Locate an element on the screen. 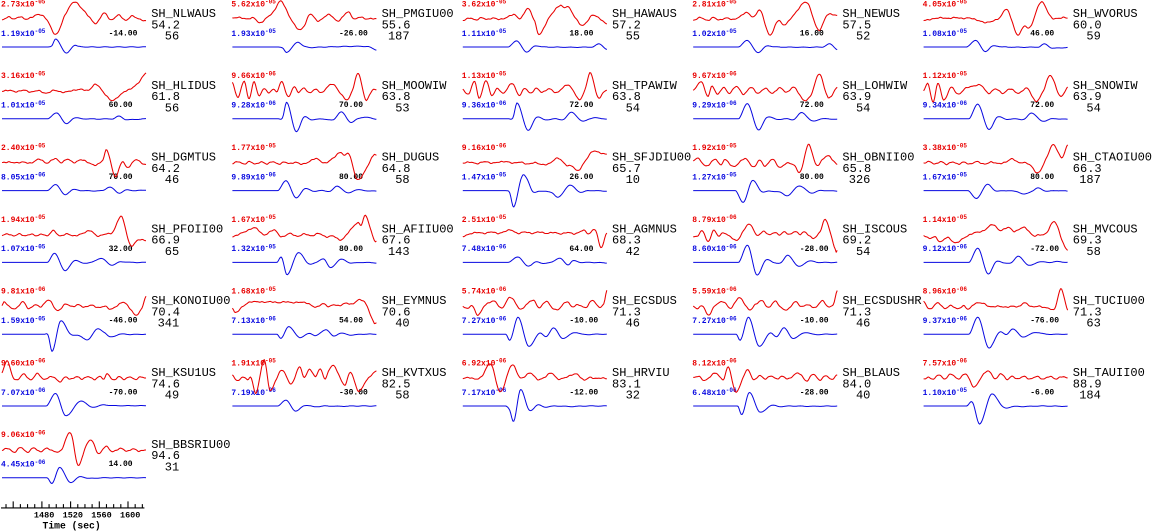  svg-text: 3.38x10-05 is located at coordinates (945, 147).